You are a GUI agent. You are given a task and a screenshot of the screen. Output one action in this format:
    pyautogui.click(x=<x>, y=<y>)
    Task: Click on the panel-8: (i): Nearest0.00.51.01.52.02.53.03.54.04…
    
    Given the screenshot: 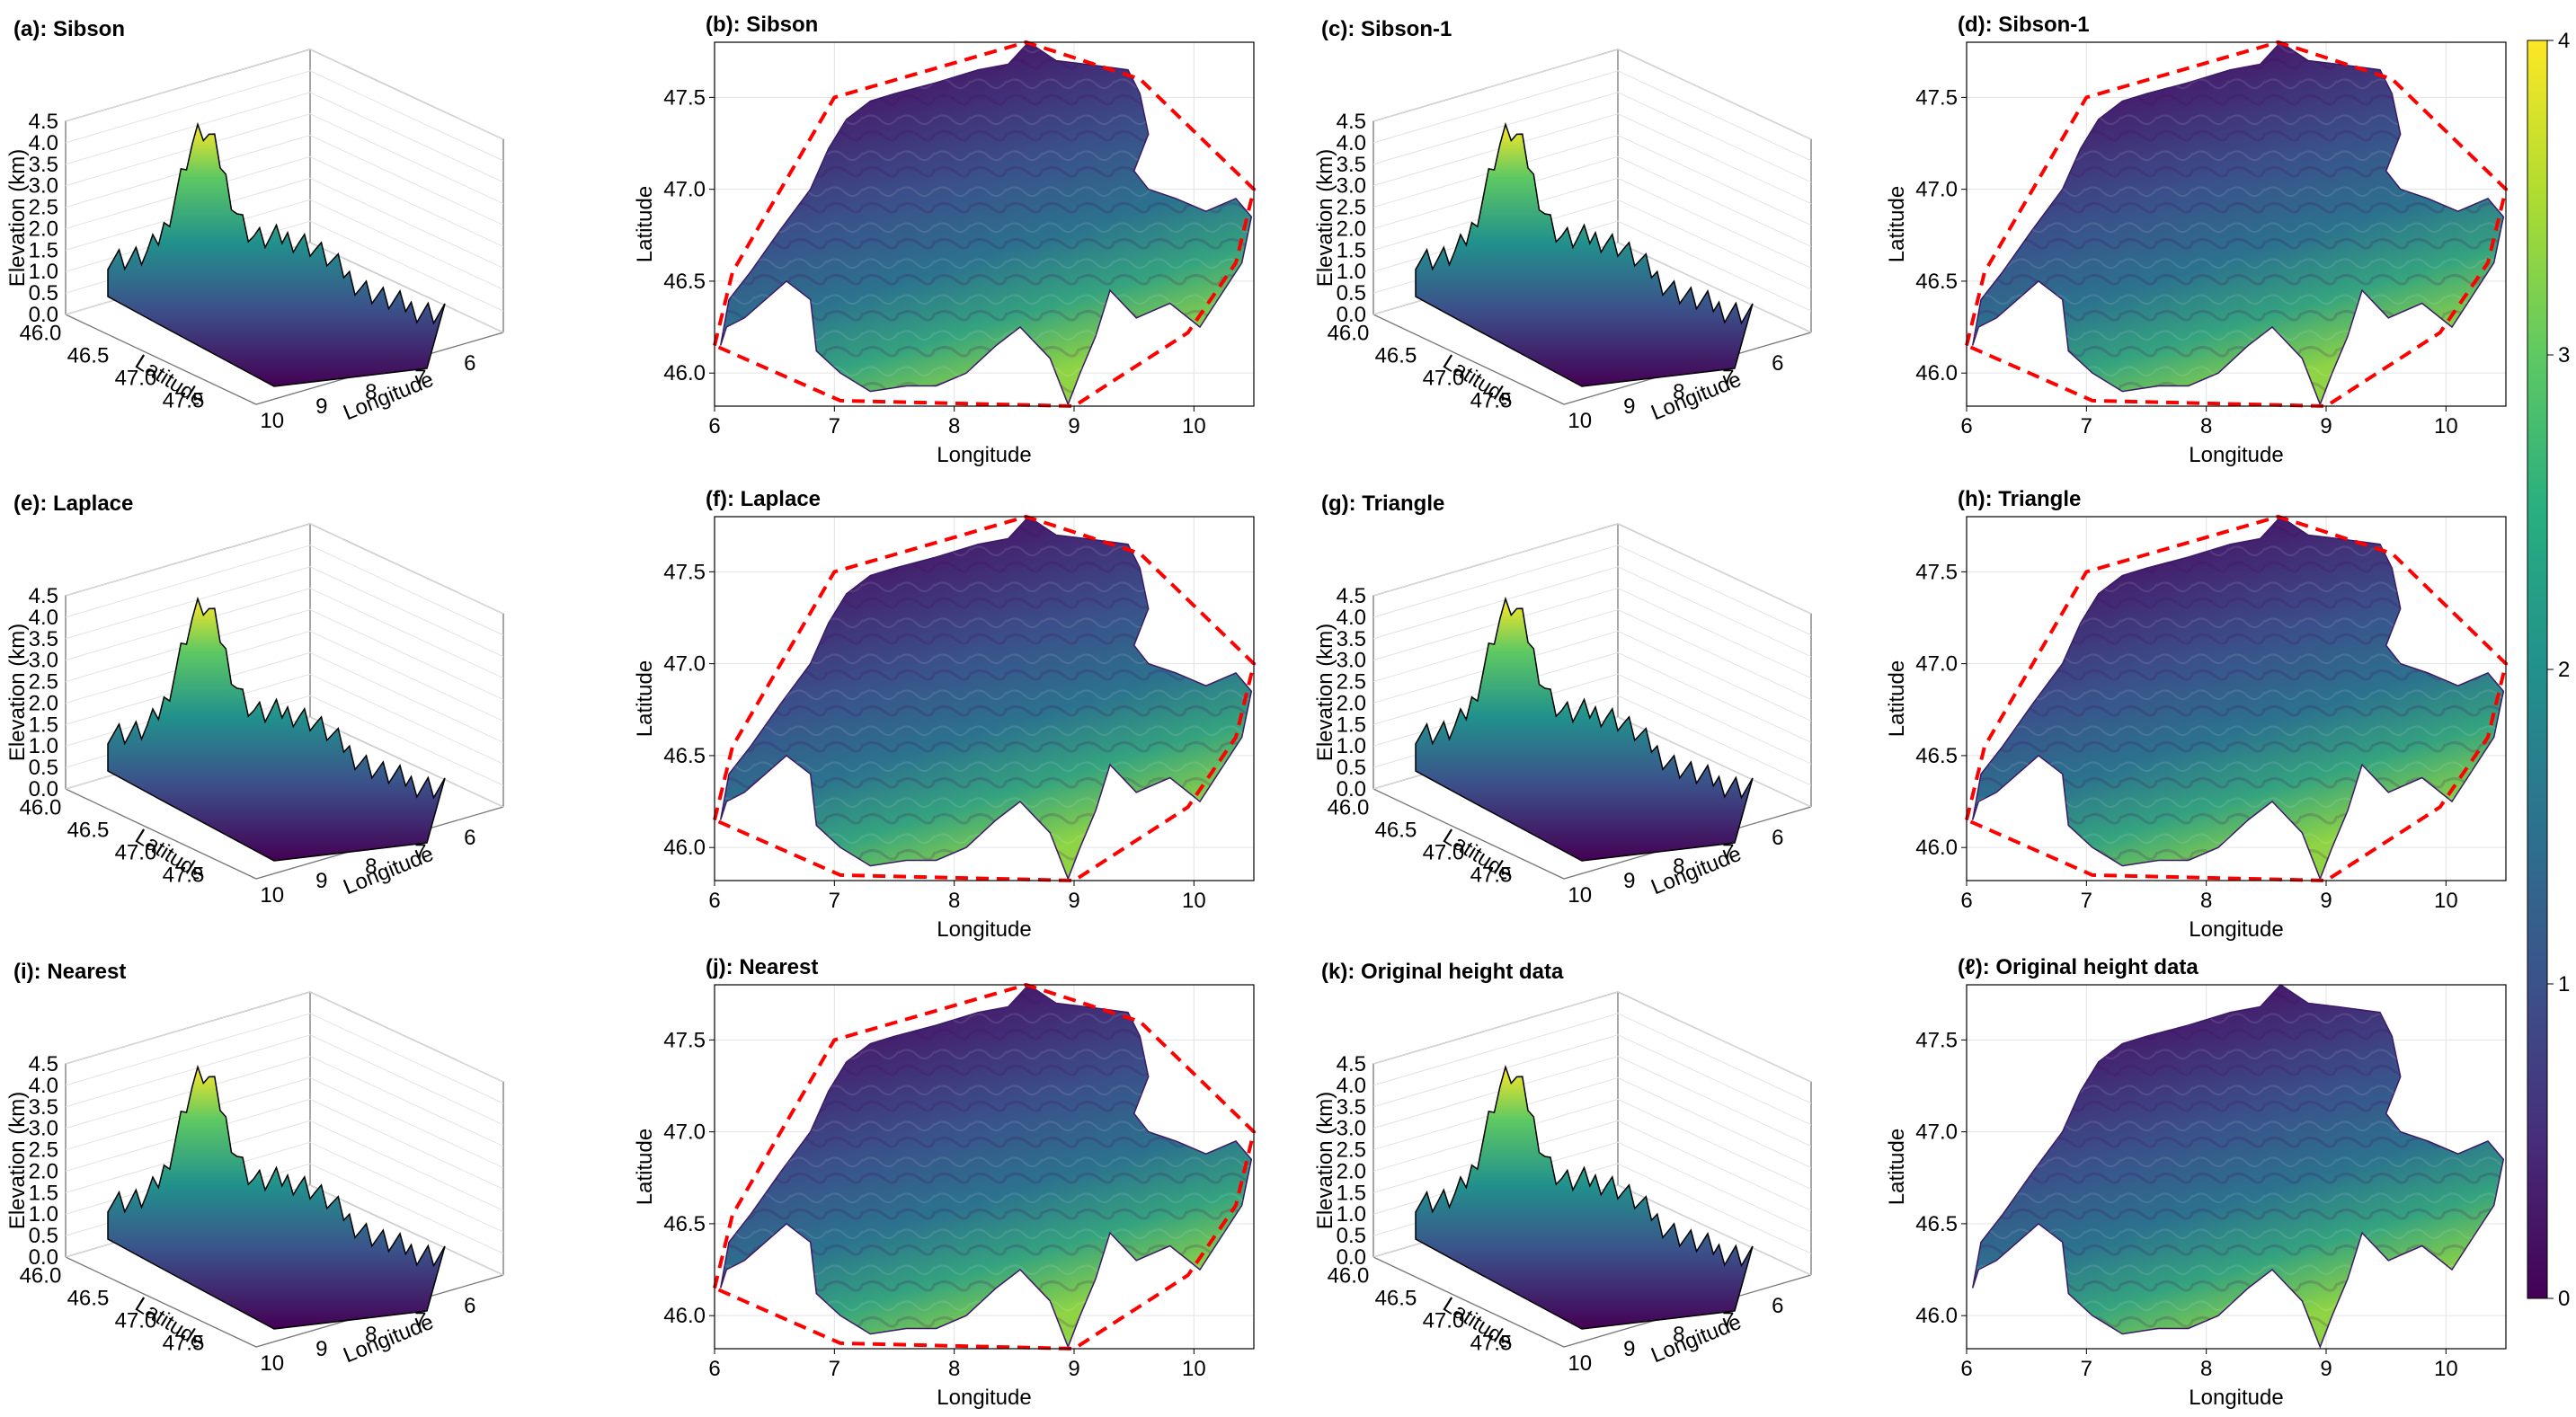 What is the action you would take?
    pyautogui.click(x=254, y=1168)
    